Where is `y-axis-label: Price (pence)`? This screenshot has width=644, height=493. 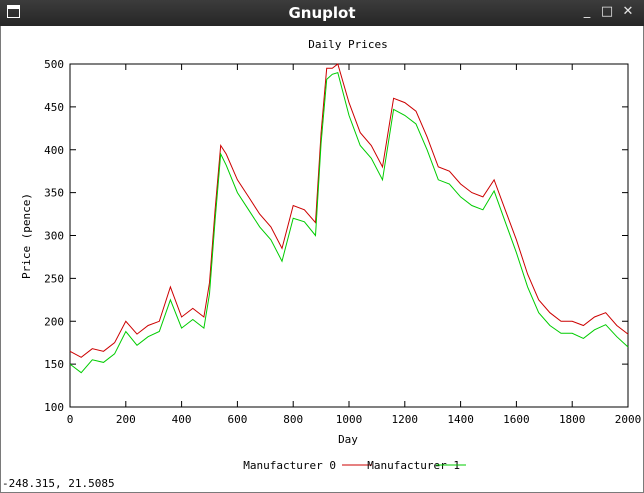
y-axis-label: Price (pence) is located at coordinates (26, 236).